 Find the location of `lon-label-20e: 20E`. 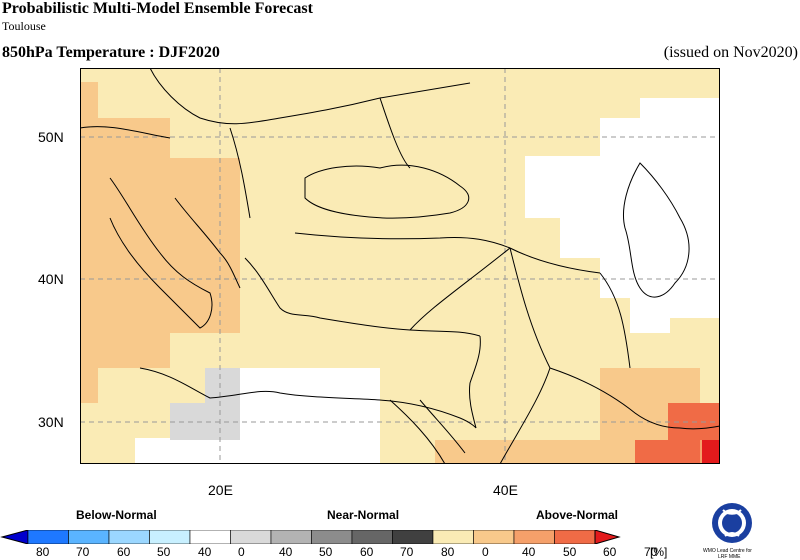

lon-label-20e: 20E is located at coordinates (220, 490).